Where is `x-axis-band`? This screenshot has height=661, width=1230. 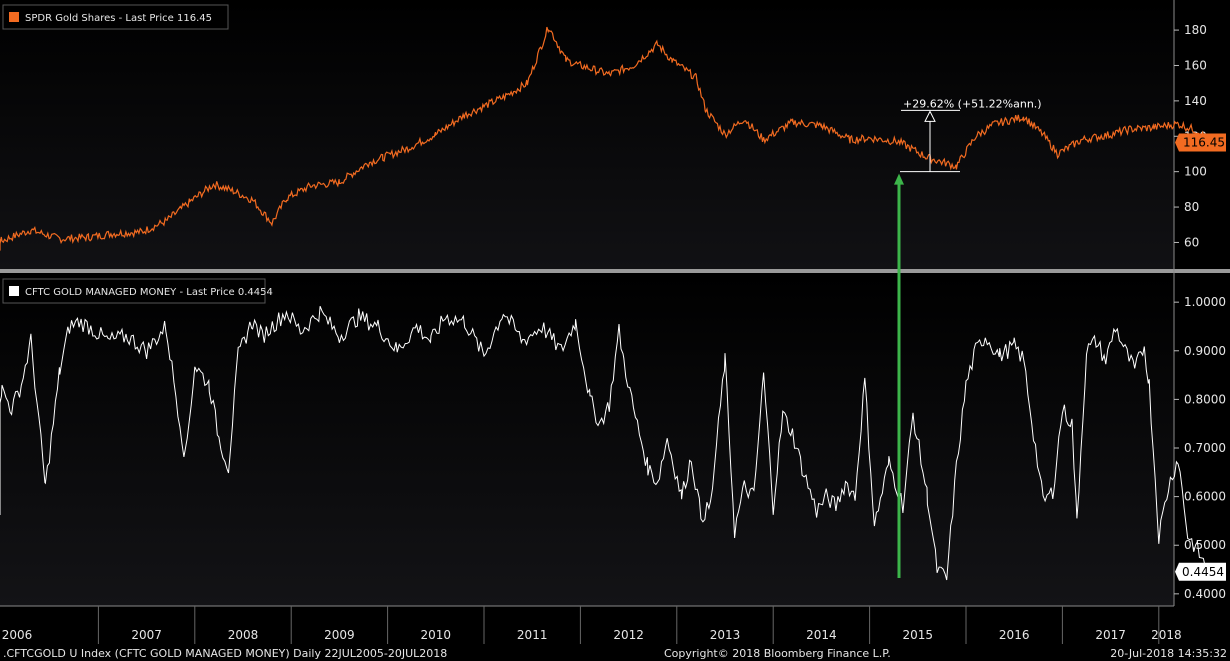
x-axis-band is located at coordinates (615, 625).